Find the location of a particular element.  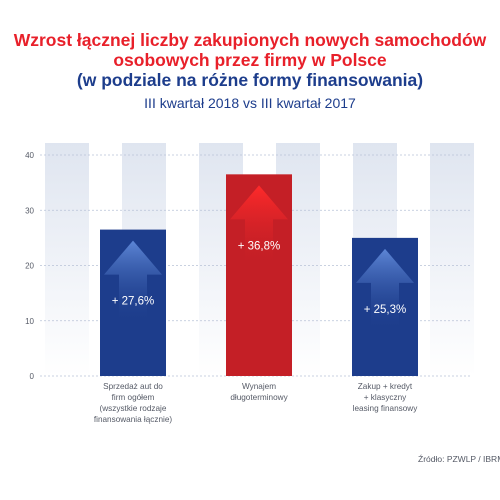

x-category-label-line: + klasyczny is located at coordinates (385, 397).